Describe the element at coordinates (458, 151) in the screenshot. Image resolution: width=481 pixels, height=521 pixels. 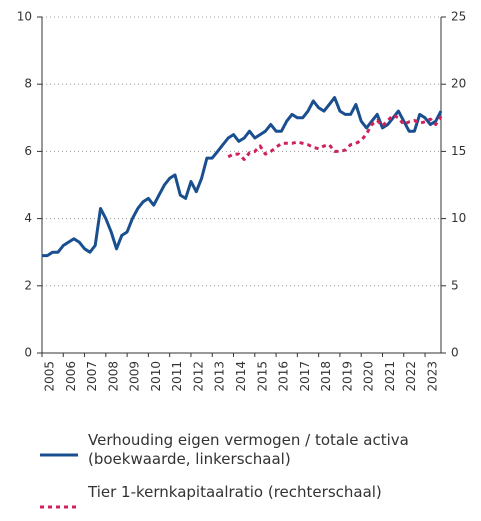
I see `y2-tick-label: 15` at that location.